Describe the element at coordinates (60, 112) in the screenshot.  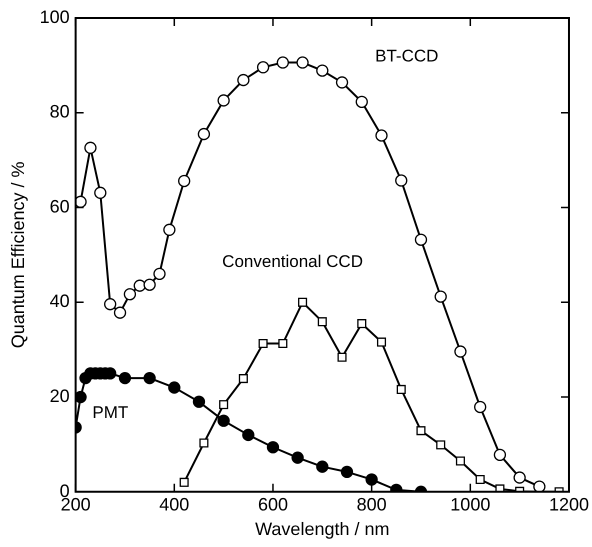
I see `y-tick-label: 80` at that location.